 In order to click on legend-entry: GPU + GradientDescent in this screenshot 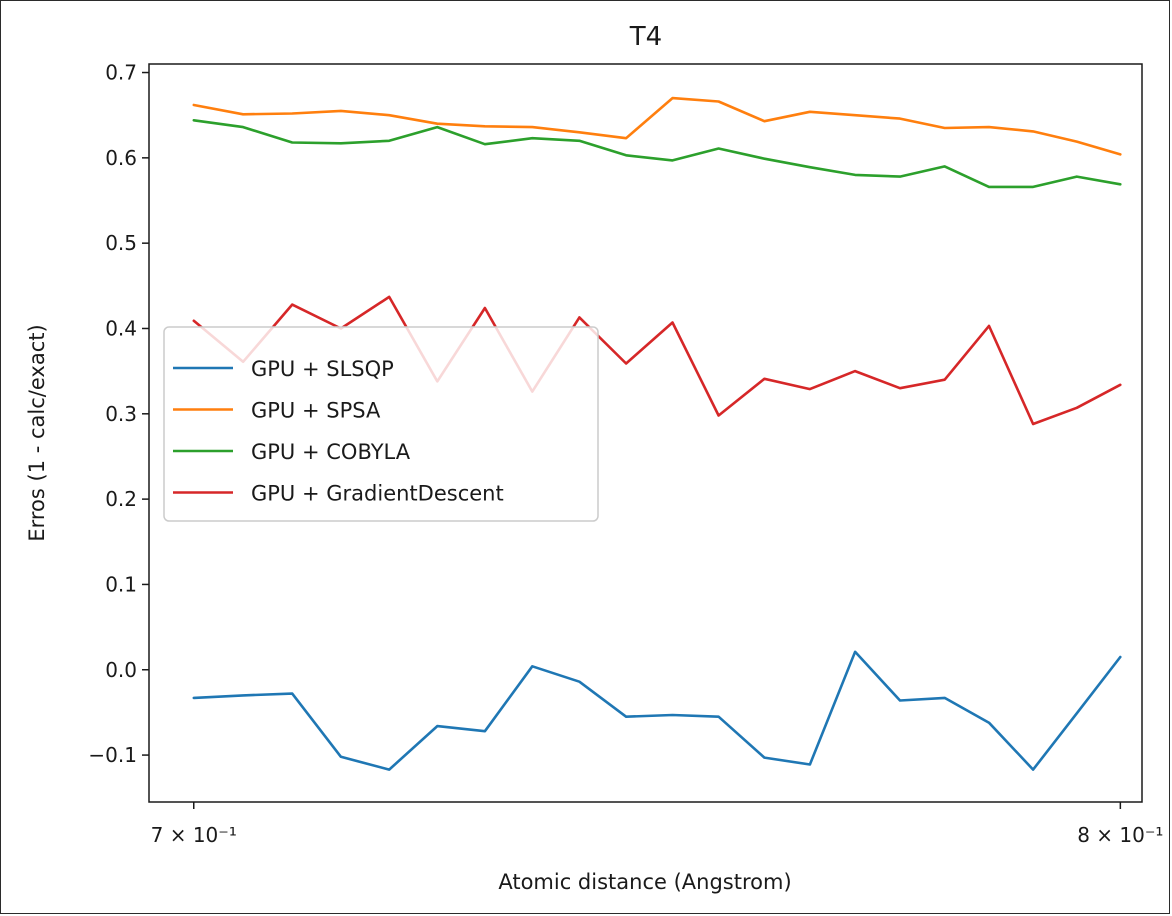, I will do `click(377, 494)`.